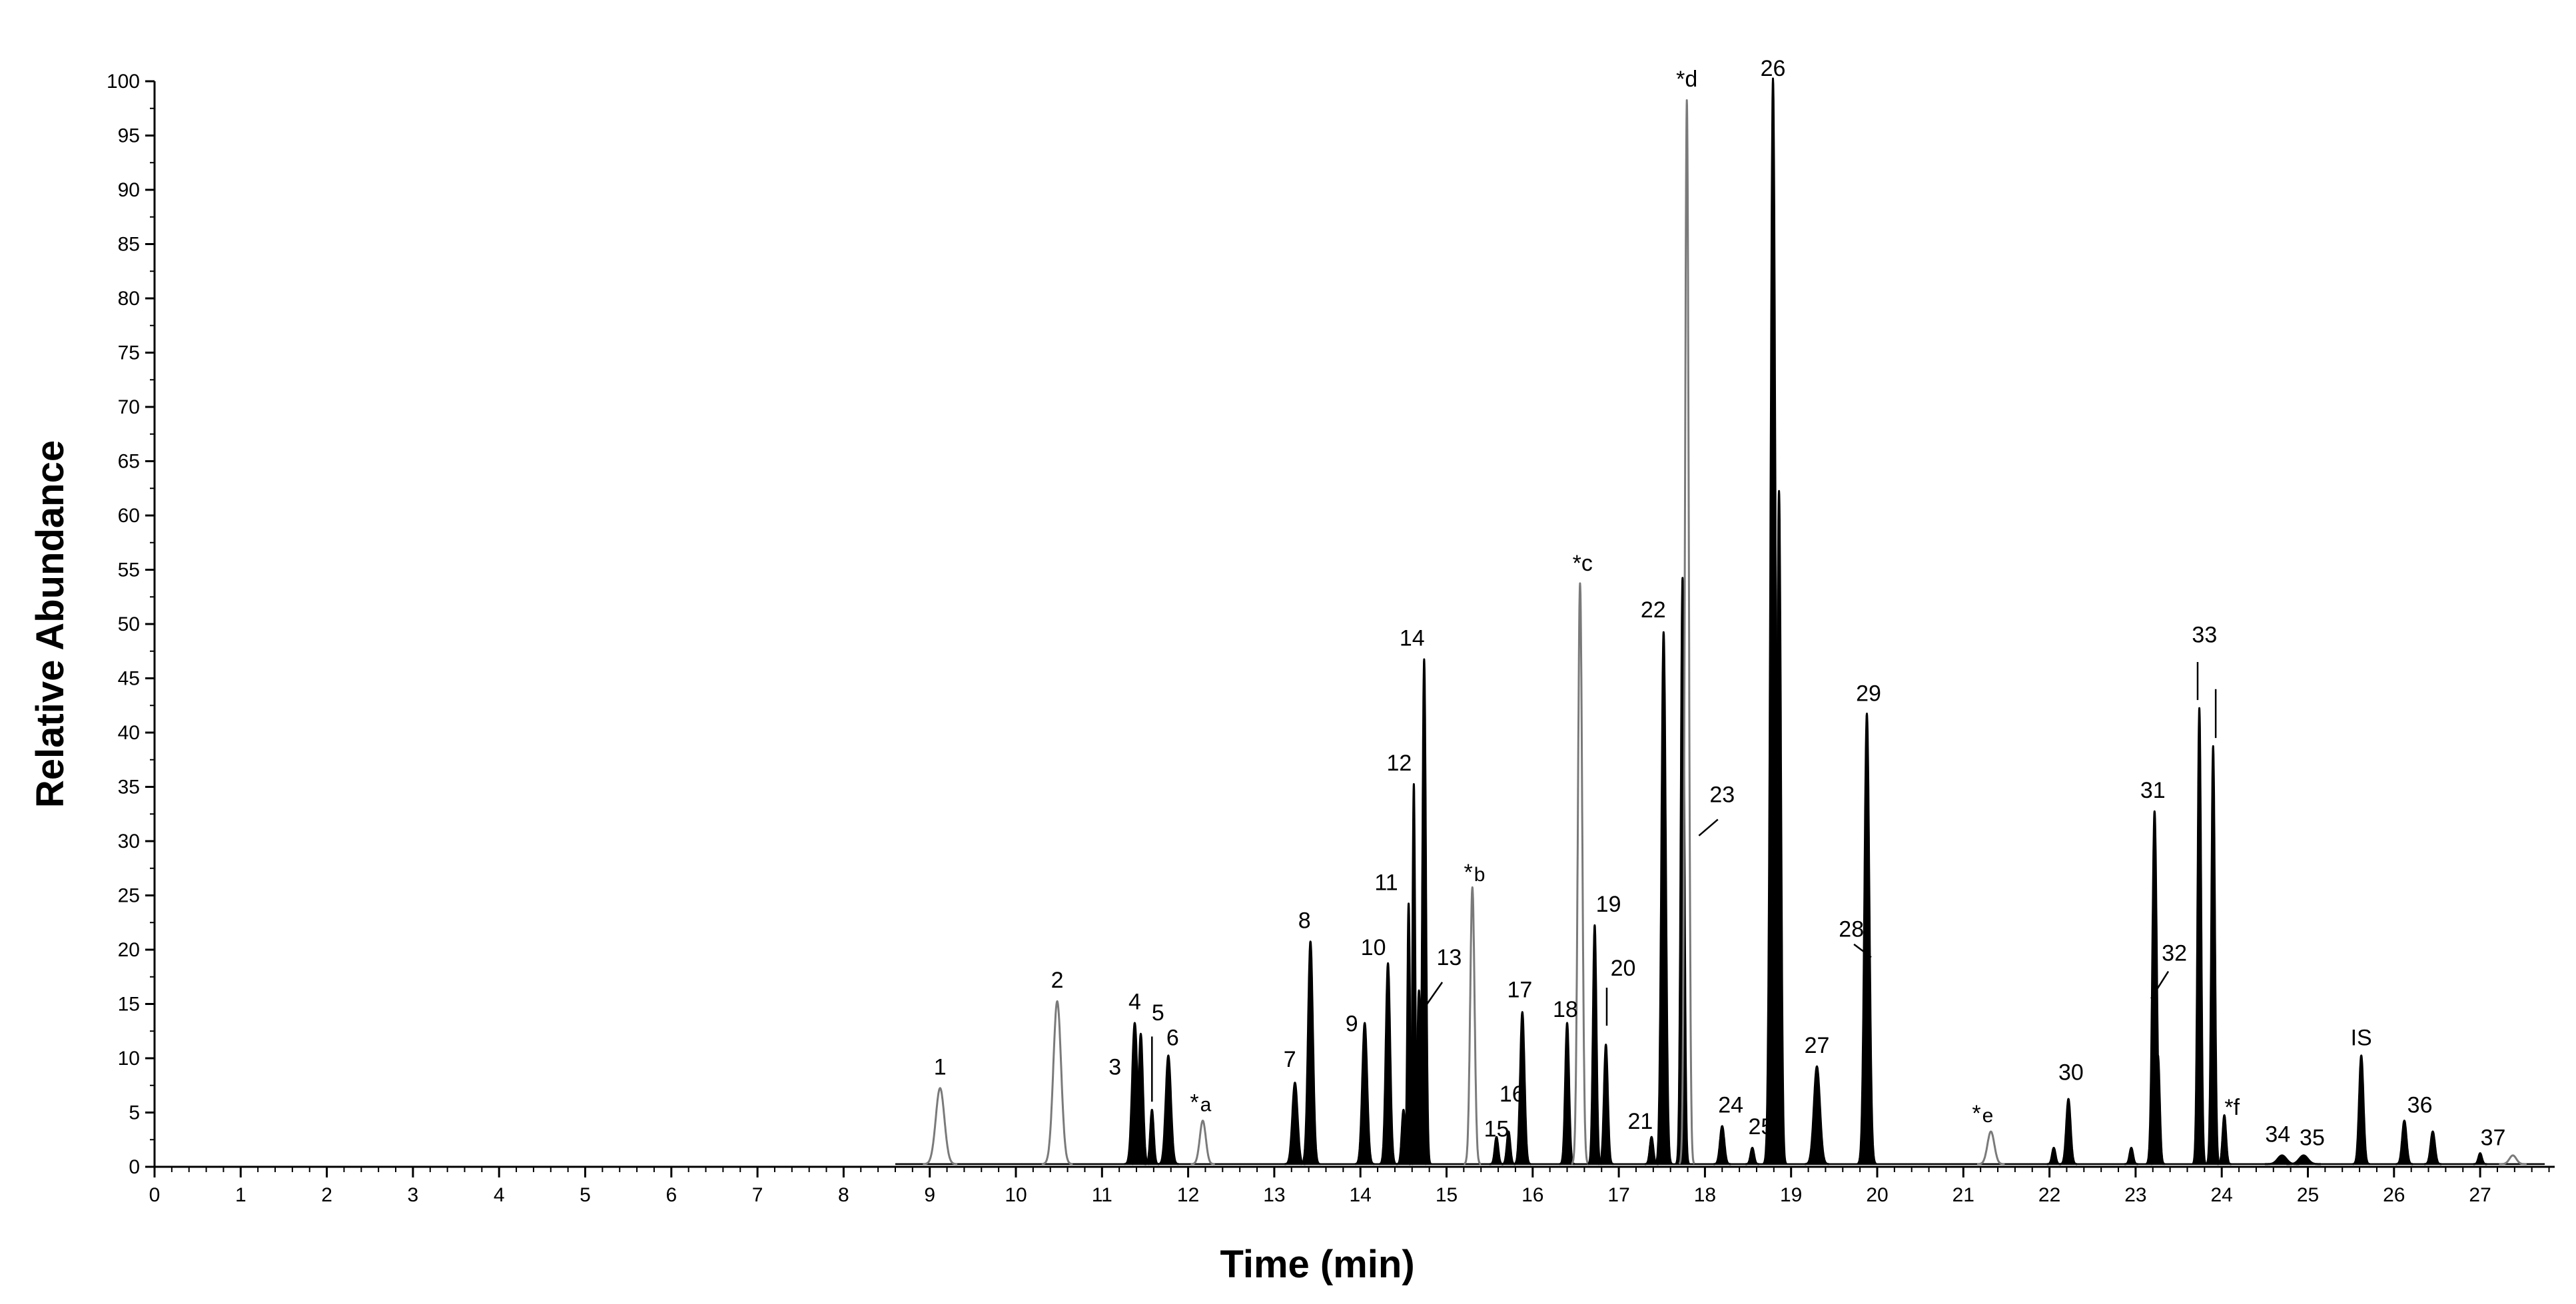 Image resolution: width=2576 pixels, height=1304 pixels. What do you see at coordinates (1583, 564) in the screenshot?
I see `peak-label: *c` at bounding box center [1583, 564].